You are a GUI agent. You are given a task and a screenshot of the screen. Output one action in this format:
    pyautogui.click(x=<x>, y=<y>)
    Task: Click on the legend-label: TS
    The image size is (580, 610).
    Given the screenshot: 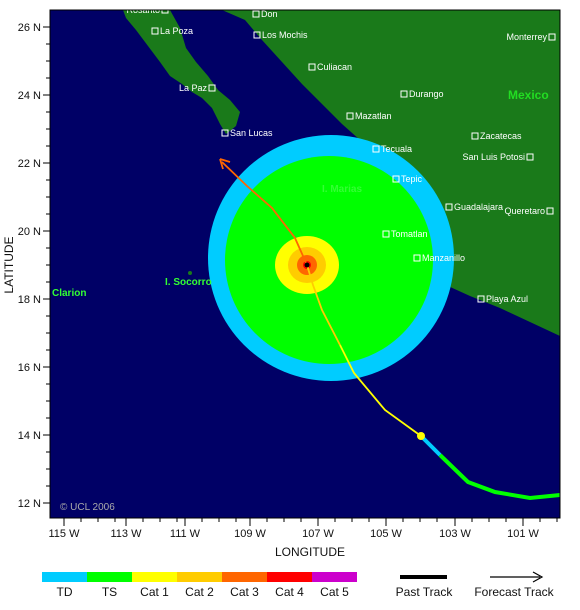 What is the action you would take?
    pyautogui.click(x=109, y=592)
    